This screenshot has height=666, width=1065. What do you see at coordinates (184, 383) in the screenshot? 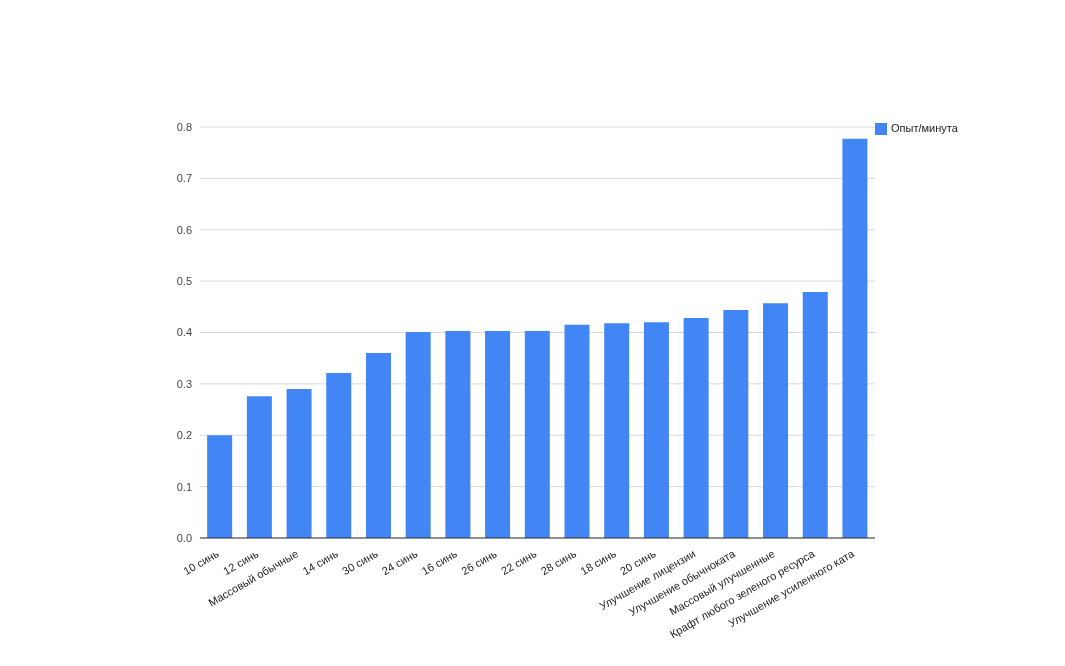
I see `y-tick-label: 0.3` at bounding box center [184, 383].